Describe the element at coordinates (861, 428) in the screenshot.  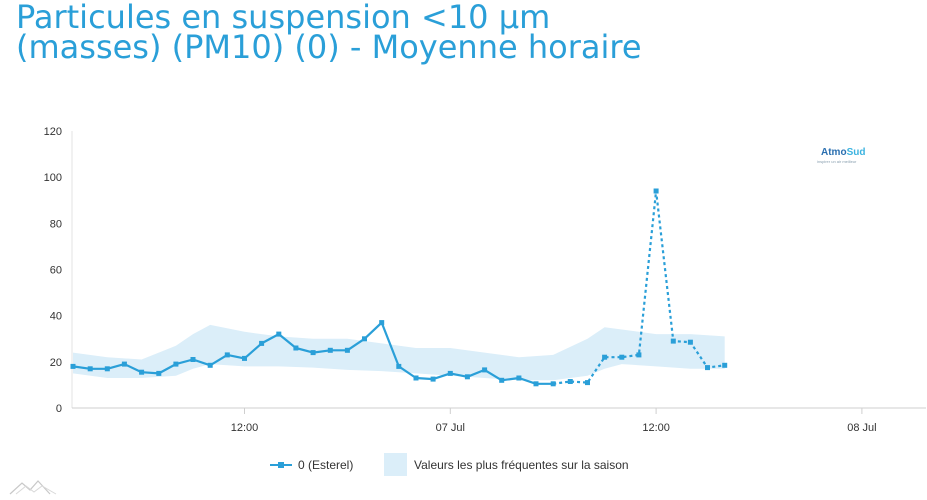
I see `x-tick-label: 08 Jul` at that location.